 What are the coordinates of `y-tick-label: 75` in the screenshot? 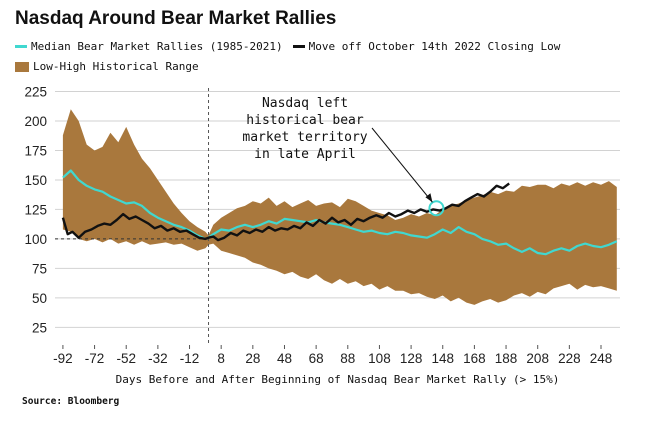 It's located at (39, 268).